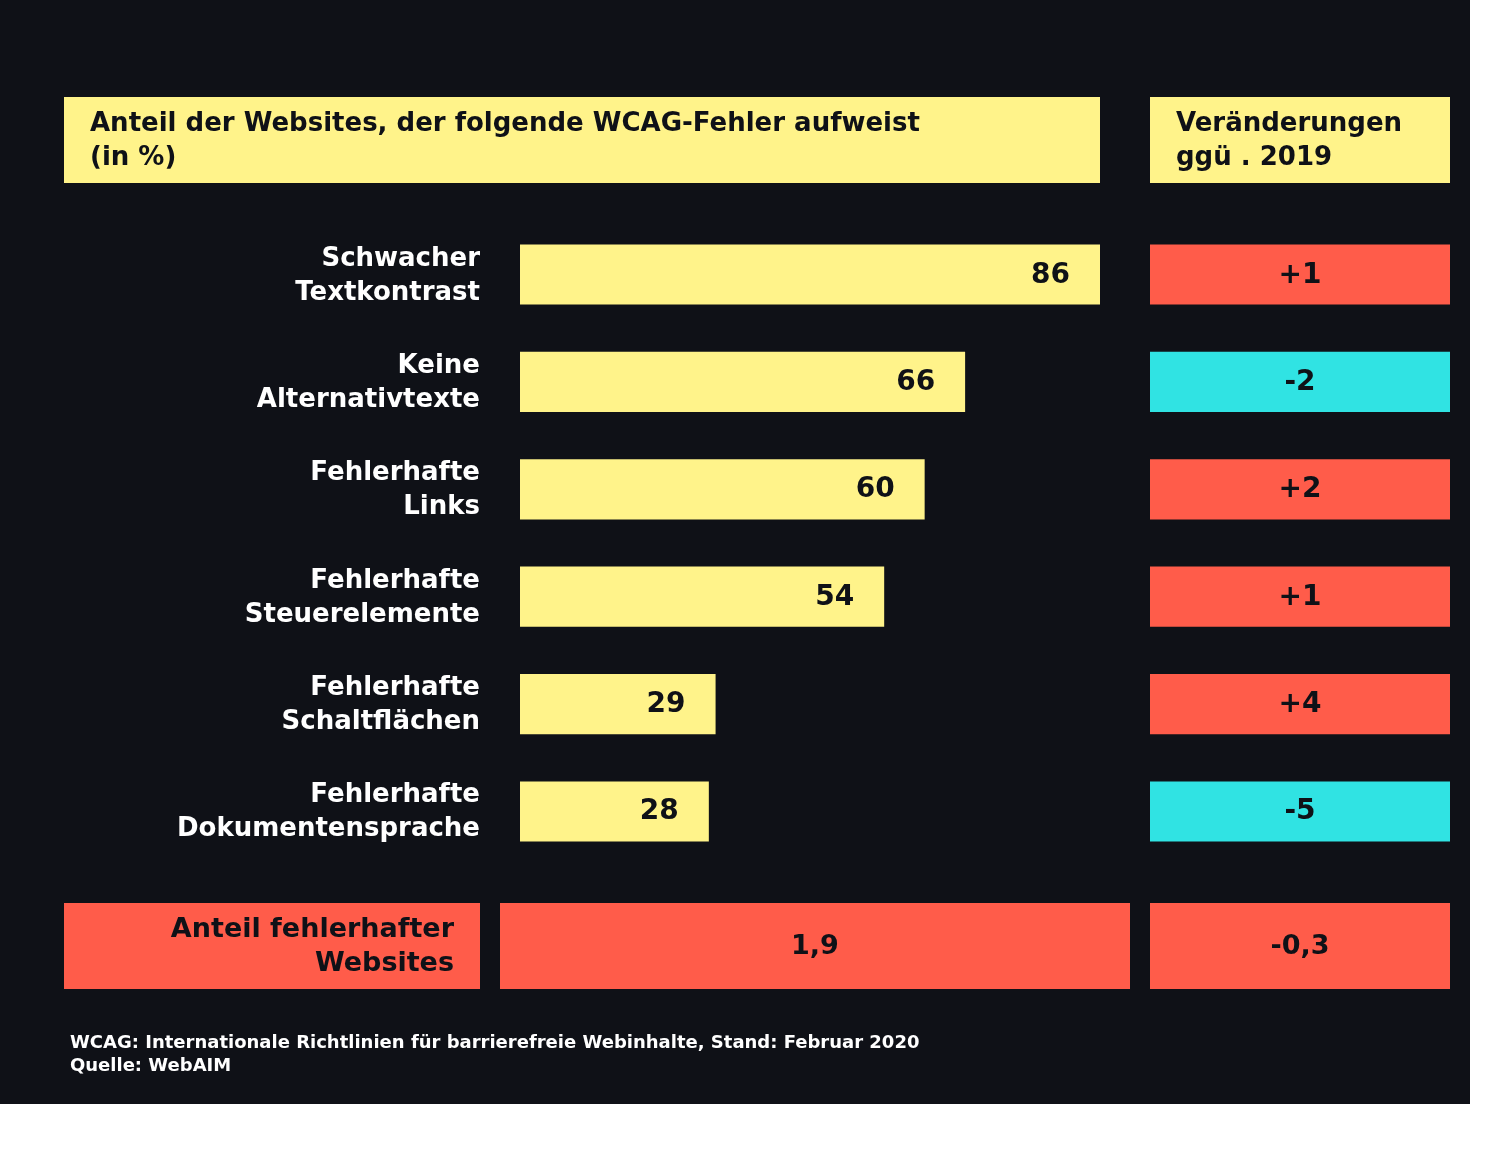  What do you see at coordinates (388, 273) in the screenshot?
I see `y-tick-label: Schwacher Textkontrast` at bounding box center [388, 273].